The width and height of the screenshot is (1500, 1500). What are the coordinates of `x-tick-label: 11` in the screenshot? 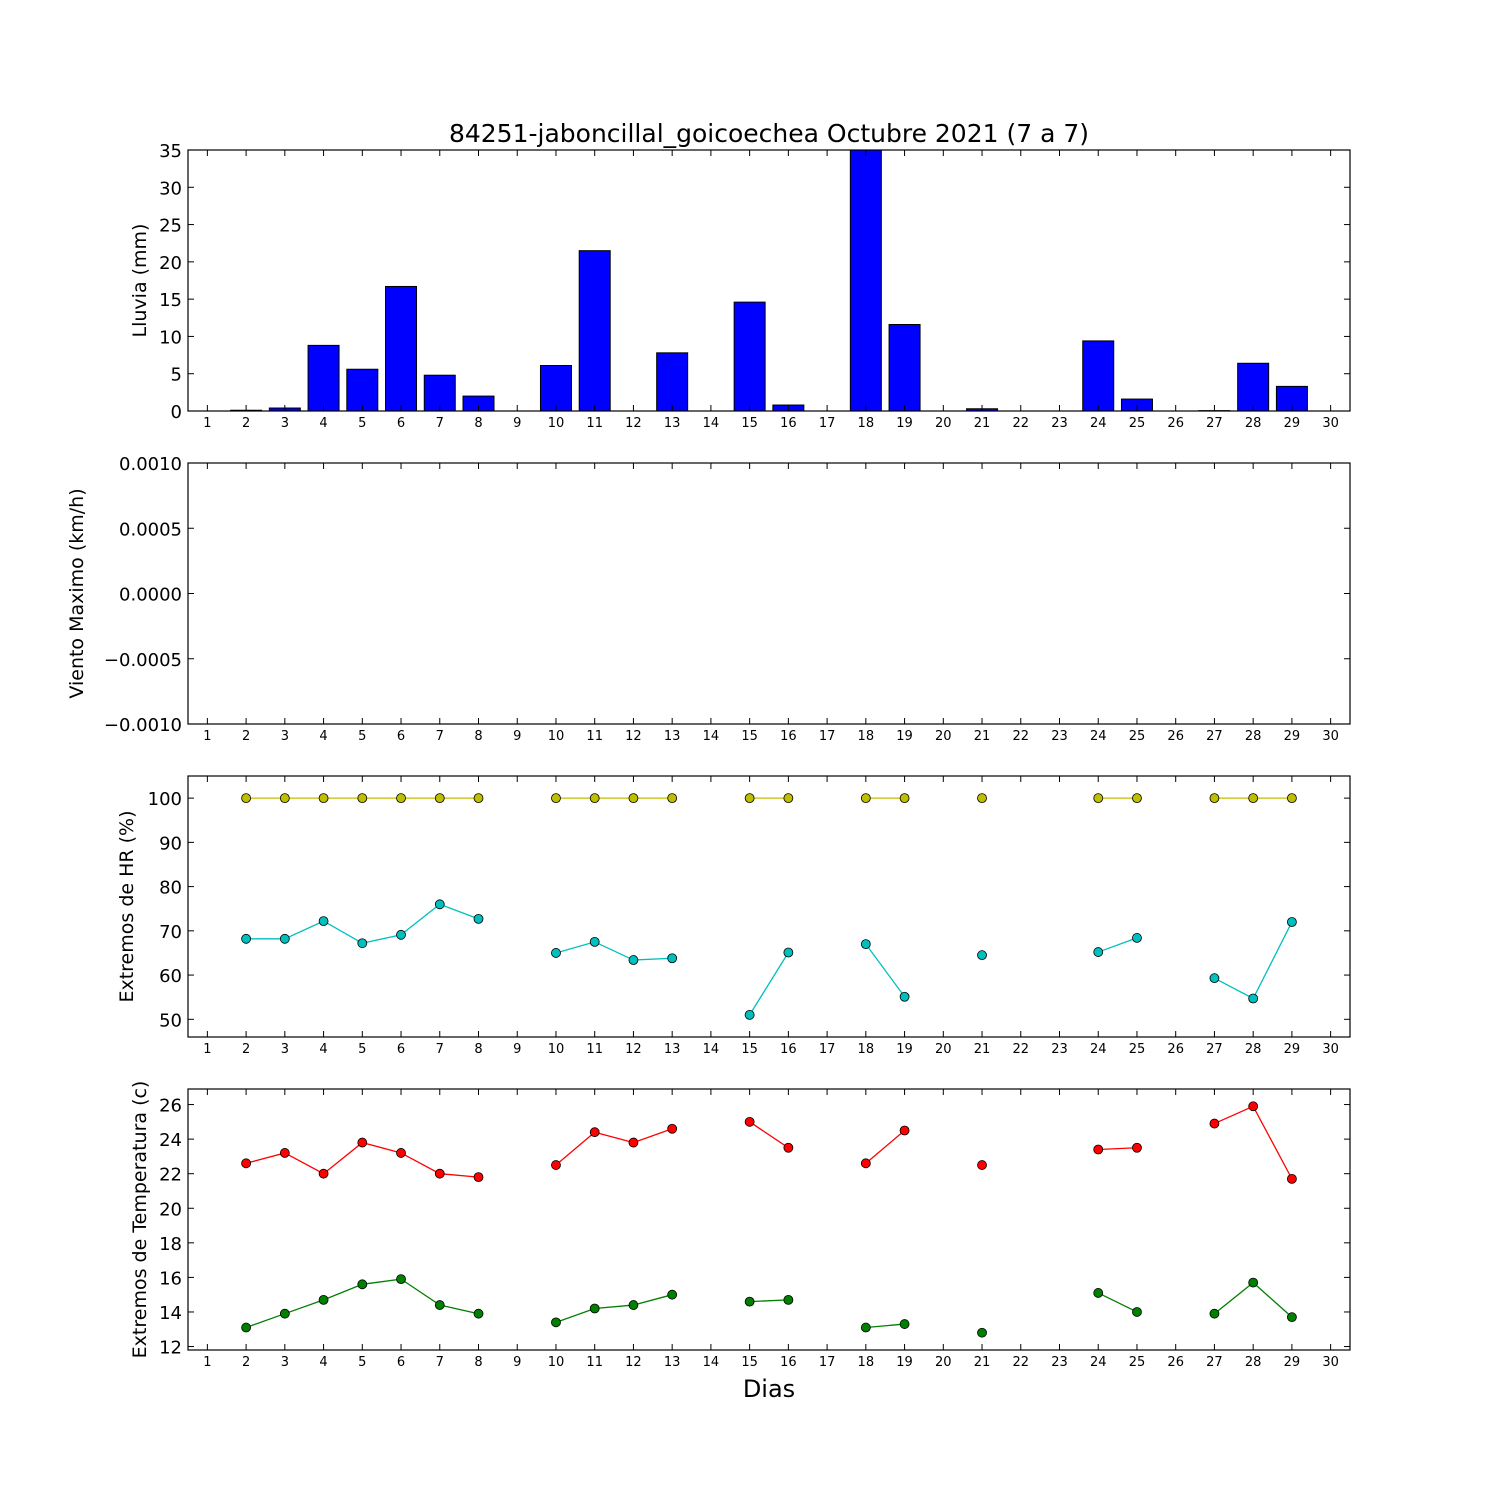 It's located at (594, 1362).